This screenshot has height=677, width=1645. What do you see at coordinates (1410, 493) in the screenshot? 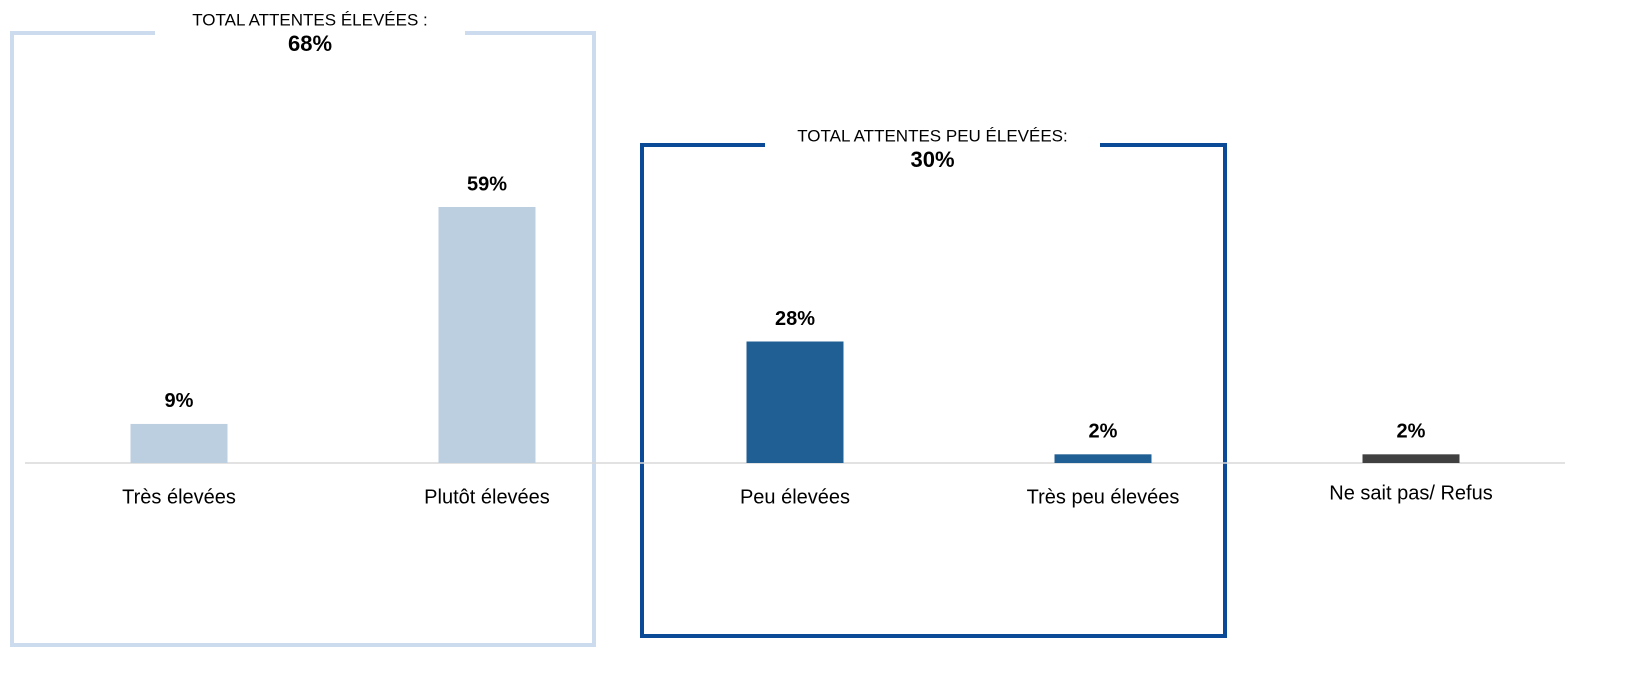
I see `x-tick-label: Ne sait pas/ Refus` at bounding box center [1410, 493].